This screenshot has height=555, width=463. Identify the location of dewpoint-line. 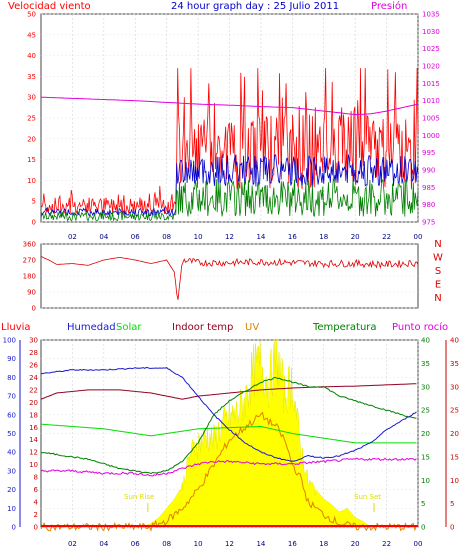
(228, 467).